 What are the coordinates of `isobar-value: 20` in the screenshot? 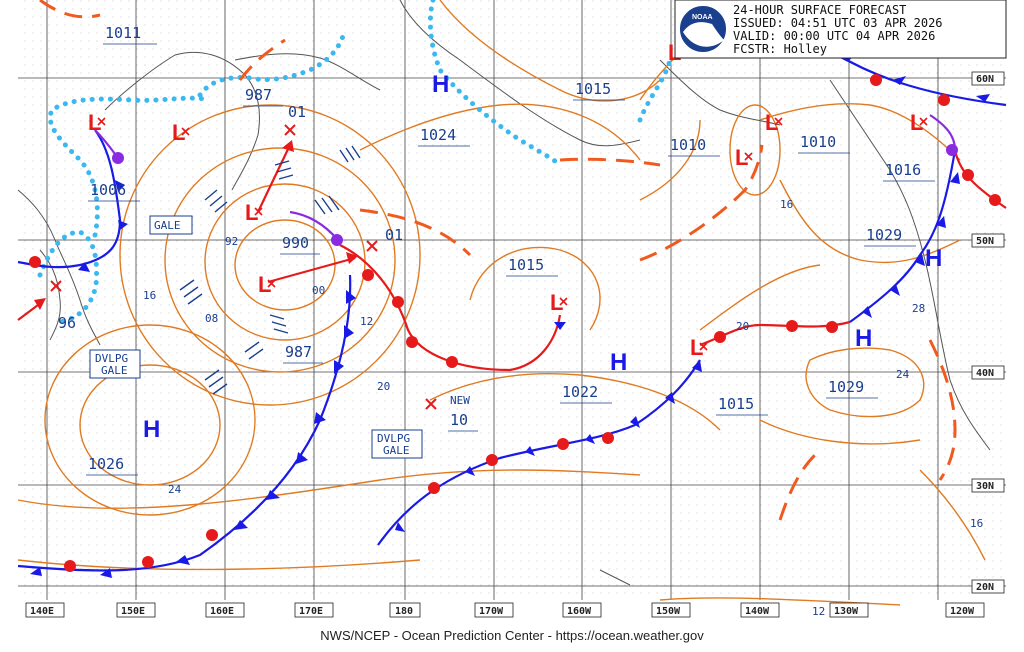 It's located at (383, 386).